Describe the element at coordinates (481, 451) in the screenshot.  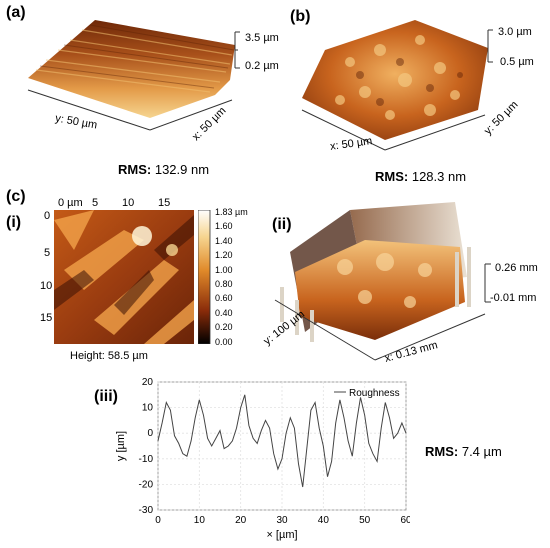
I see `rms-value-c: 7.4 µm` at that location.